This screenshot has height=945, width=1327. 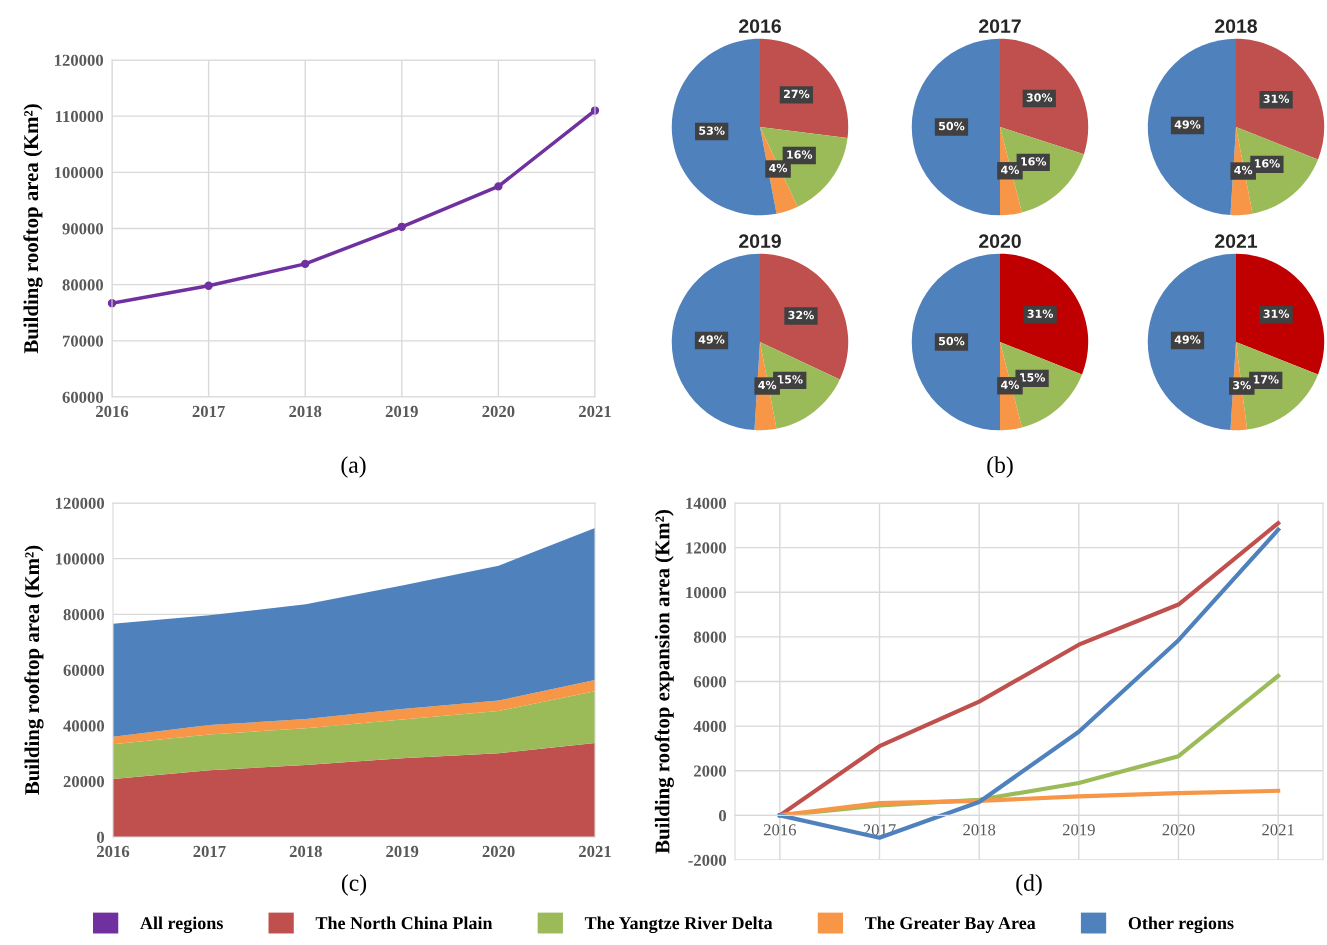 I want to click on y-tick-label: 40000, so click(x=84, y=726).